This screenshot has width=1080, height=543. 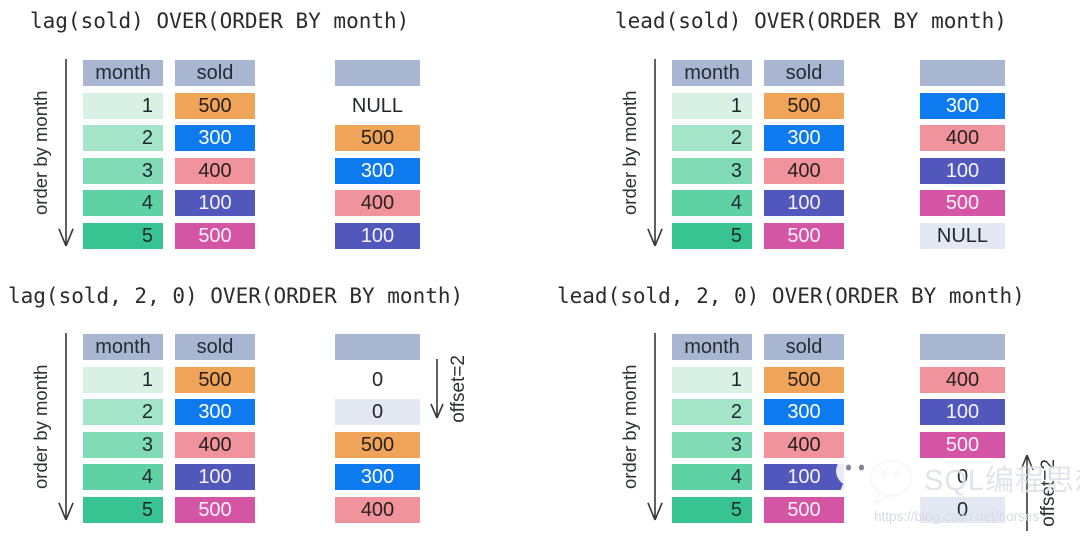 I want to click on panel-title: lag(sold, 2, 0) OVER(ORDER BY month), so click(x=236, y=296).